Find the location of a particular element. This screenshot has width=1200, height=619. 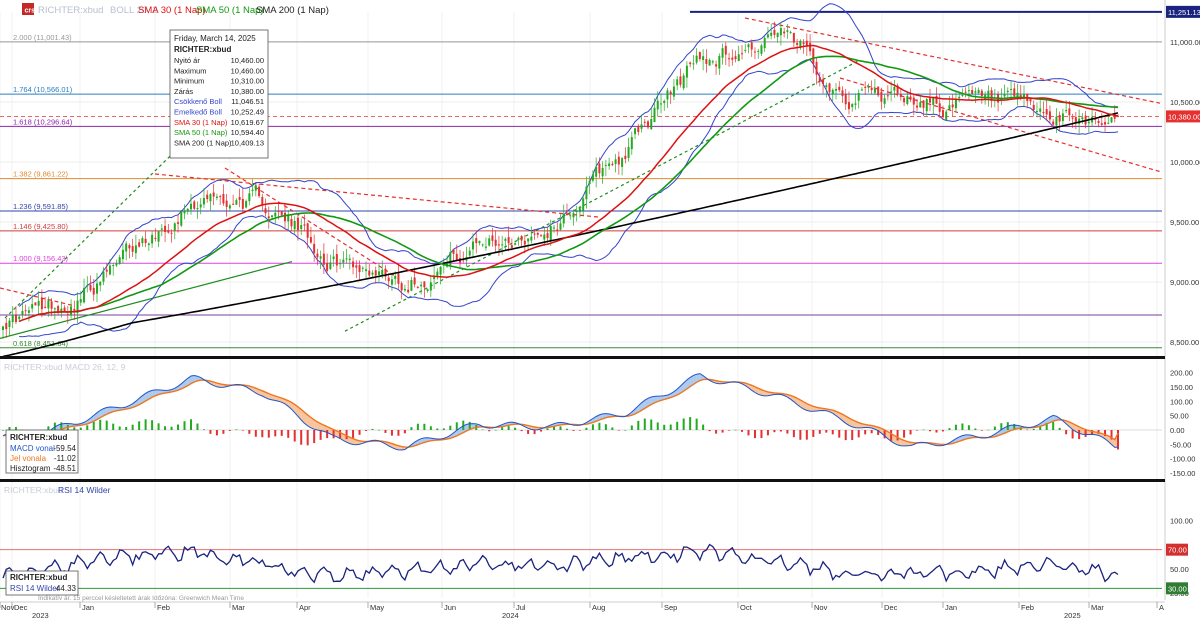

macd-line is located at coordinates (560, 412).